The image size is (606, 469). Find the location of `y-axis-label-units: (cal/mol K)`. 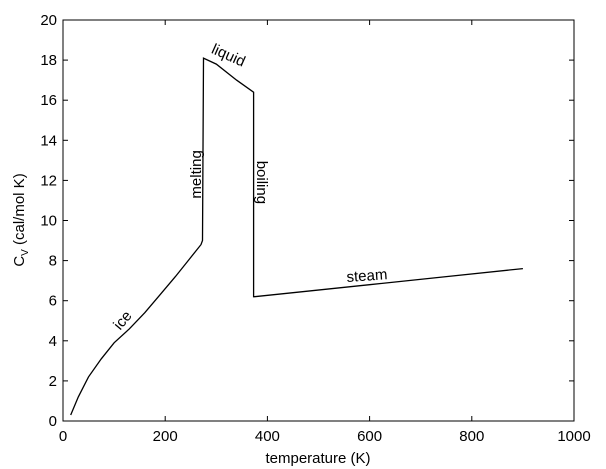

y-axis-label-units: (cal/mol K) is located at coordinates (19, 211).